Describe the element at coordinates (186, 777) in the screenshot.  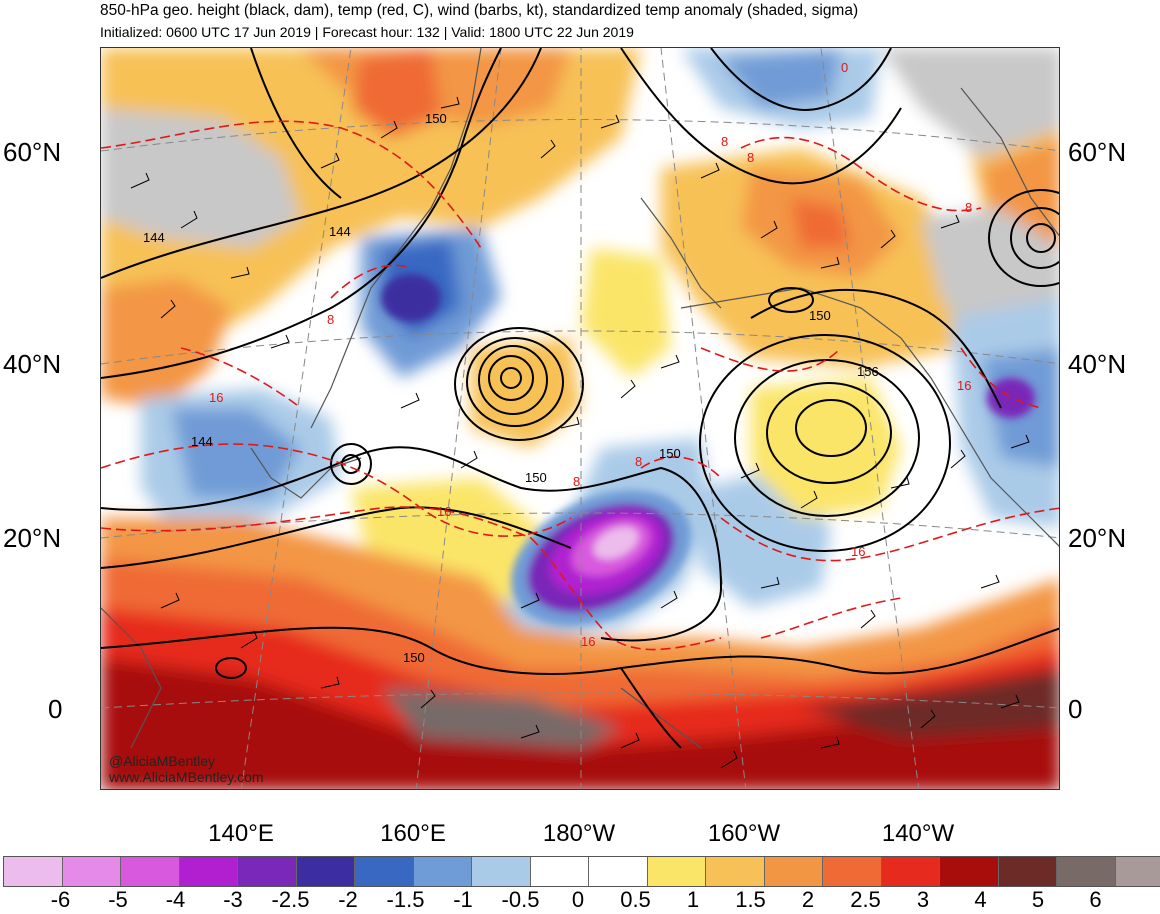
I see `watermark-site: www.AliciaMBentley.com` at that location.